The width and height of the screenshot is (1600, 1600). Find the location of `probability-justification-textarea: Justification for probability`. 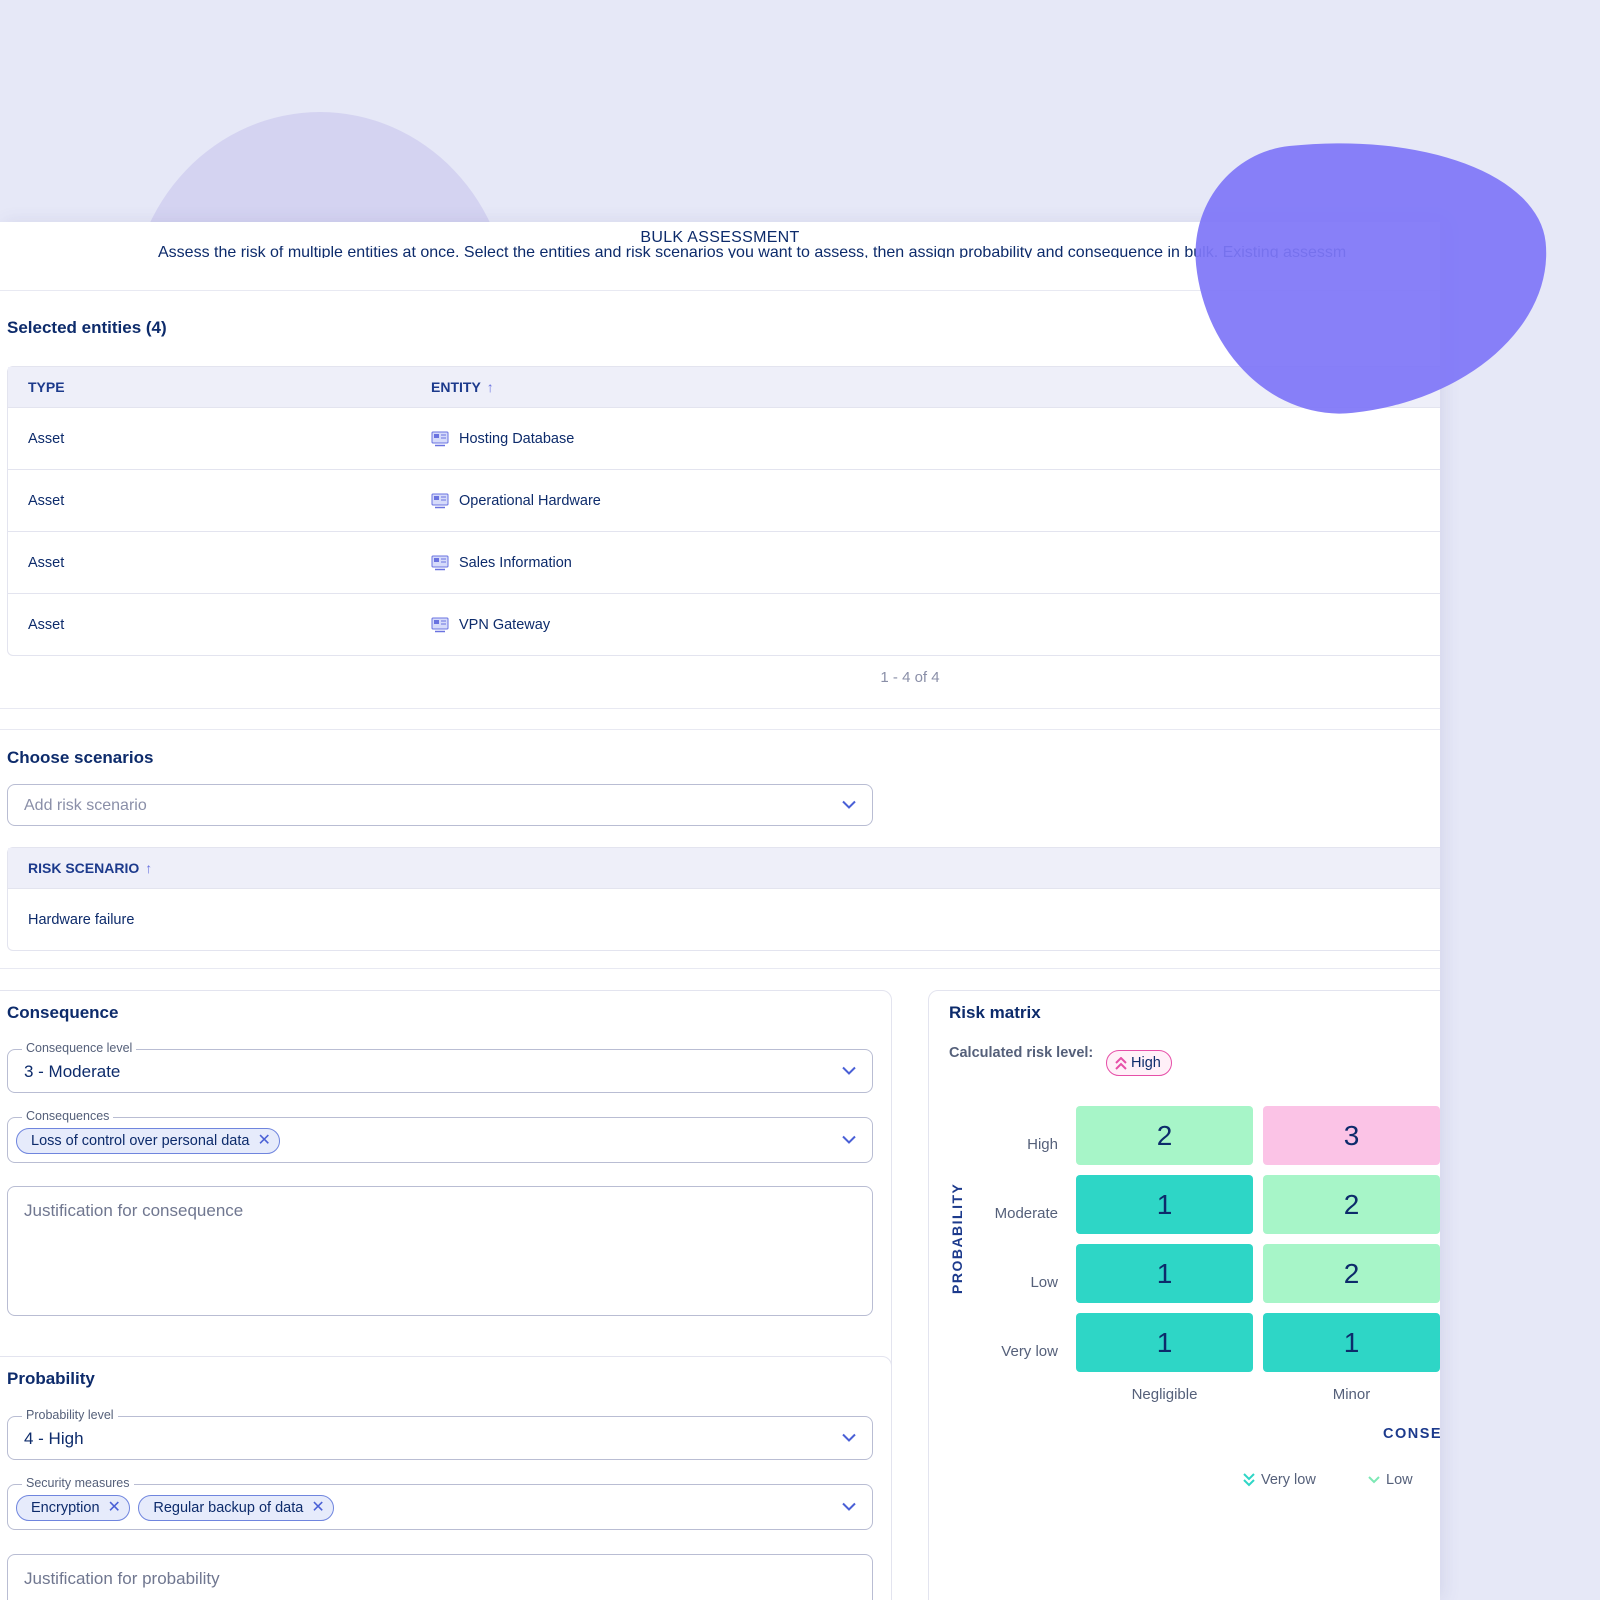

probability-justification-textarea: Justification for probability is located at coordinates (440, 1577).